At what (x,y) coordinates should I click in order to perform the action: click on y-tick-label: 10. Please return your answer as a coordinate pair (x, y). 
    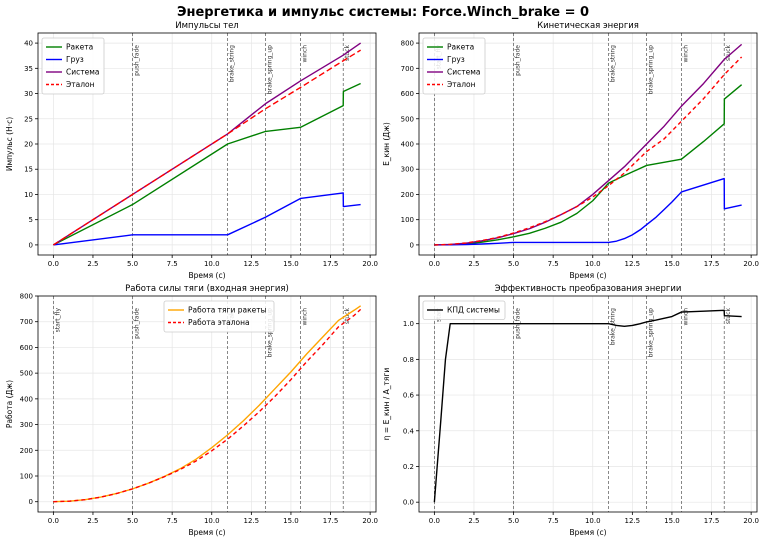
    Looking at the image, I should click on (28, 195).